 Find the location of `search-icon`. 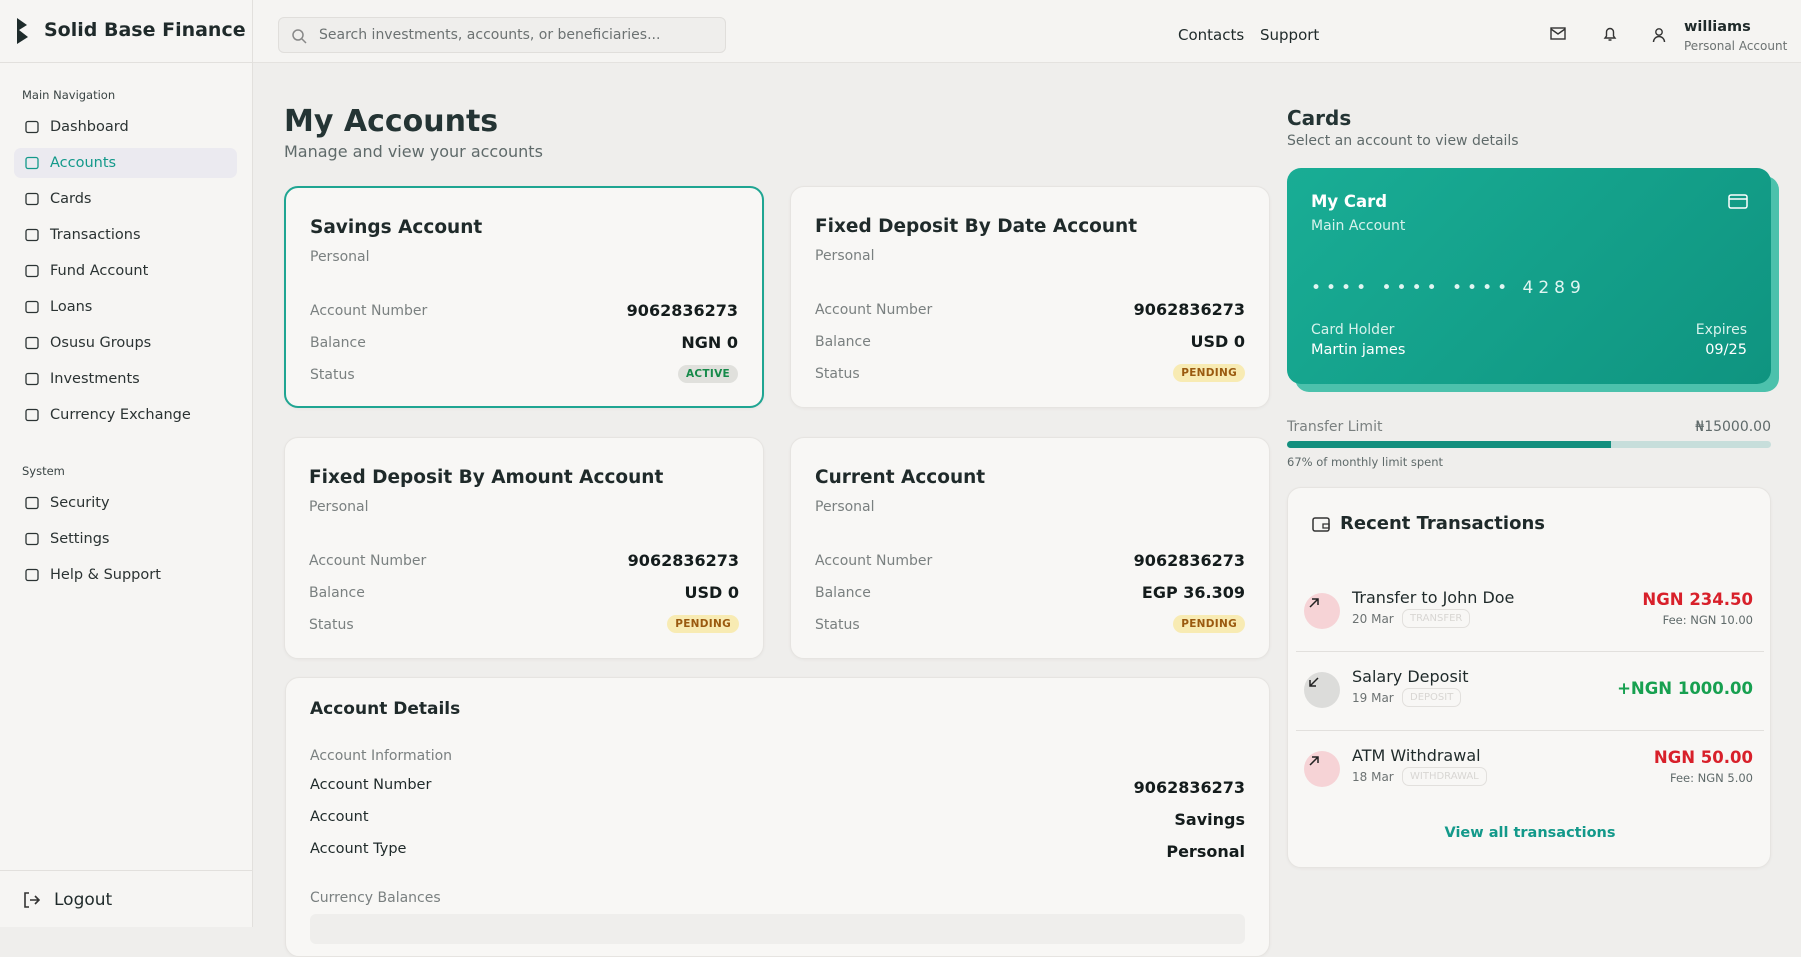

search-icon is located at coordinates (299, 36).